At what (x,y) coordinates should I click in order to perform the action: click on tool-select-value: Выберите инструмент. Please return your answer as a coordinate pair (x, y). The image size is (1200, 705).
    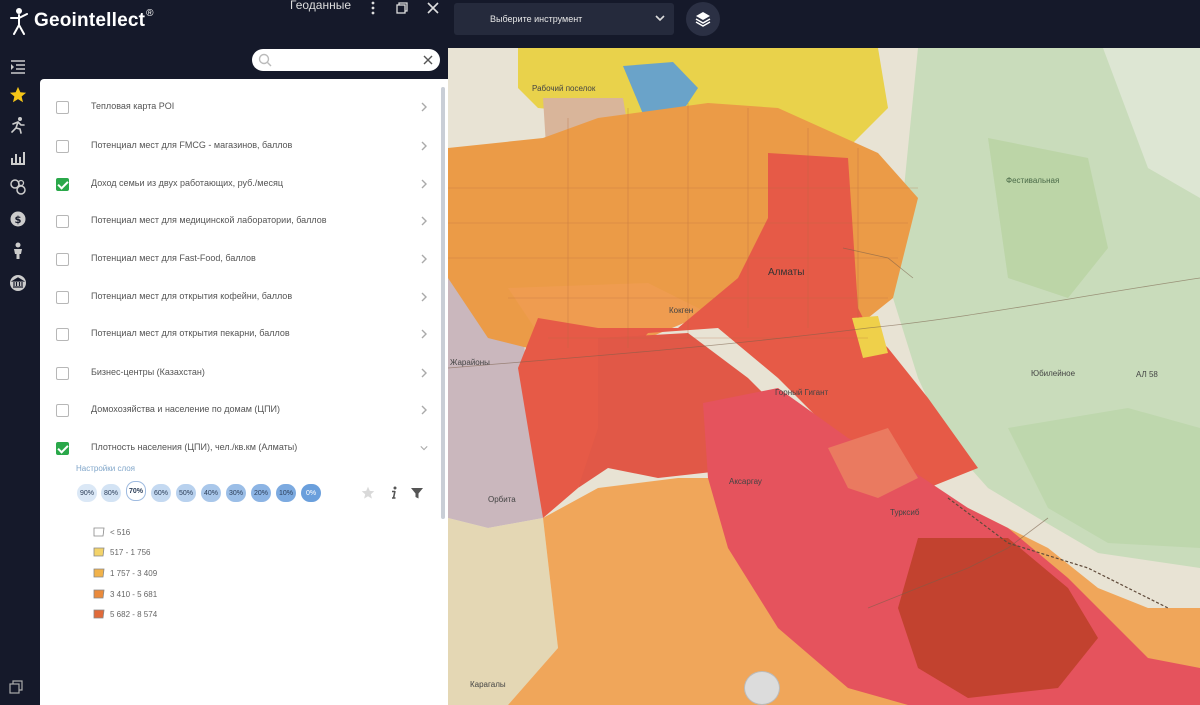
    Looking at the image, I should click on (536, 19).